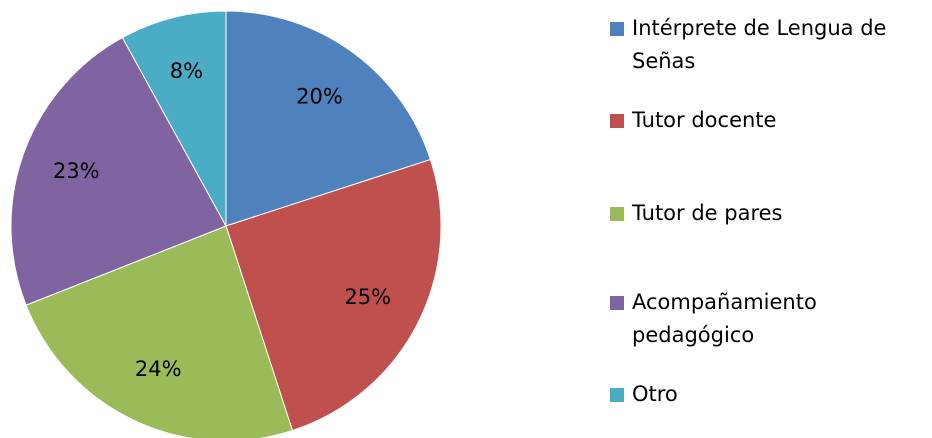 The height and width of the screenshot is (438, 932). I want to click on legend-label: Tutor docente, so click(704, 120).